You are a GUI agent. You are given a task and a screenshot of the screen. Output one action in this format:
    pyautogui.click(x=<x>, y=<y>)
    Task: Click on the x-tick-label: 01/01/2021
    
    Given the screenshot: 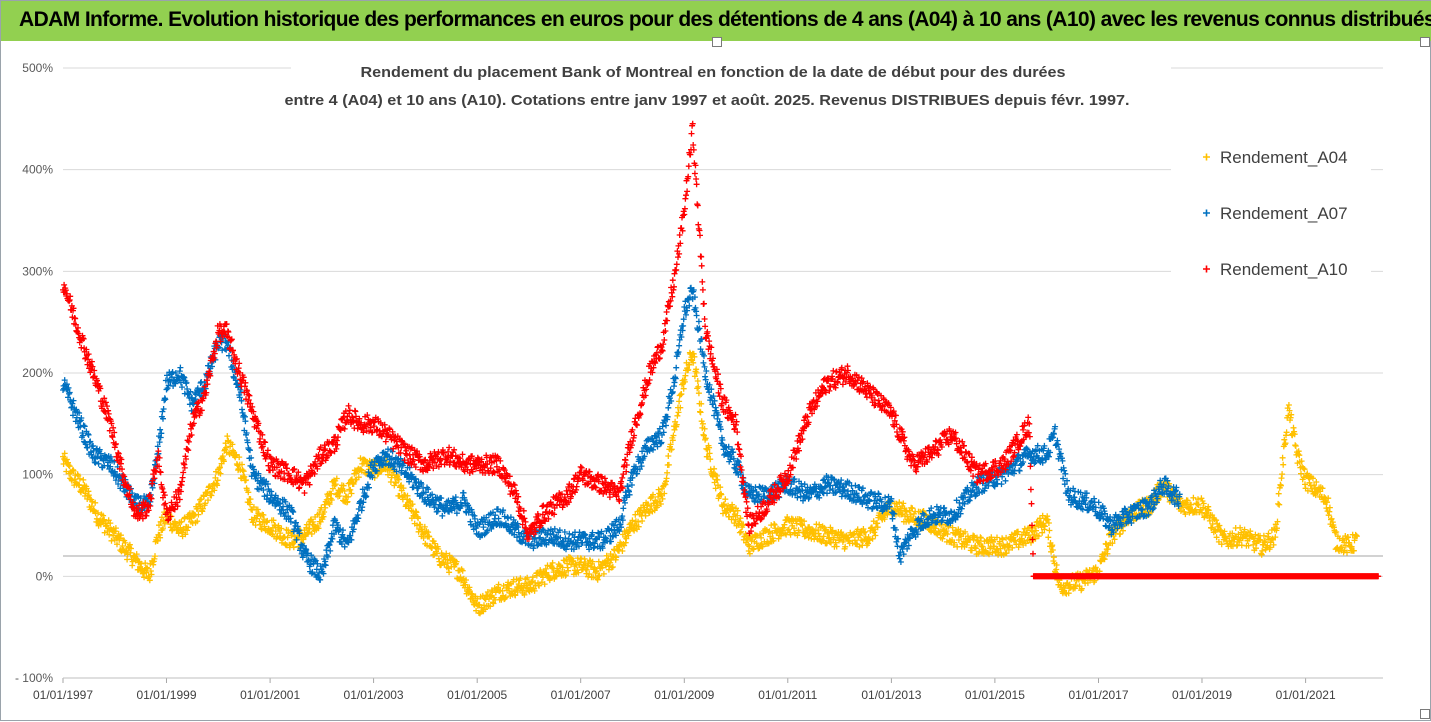 What is the action you would take?
    pyautogui.click(x=1306, y=695)
    